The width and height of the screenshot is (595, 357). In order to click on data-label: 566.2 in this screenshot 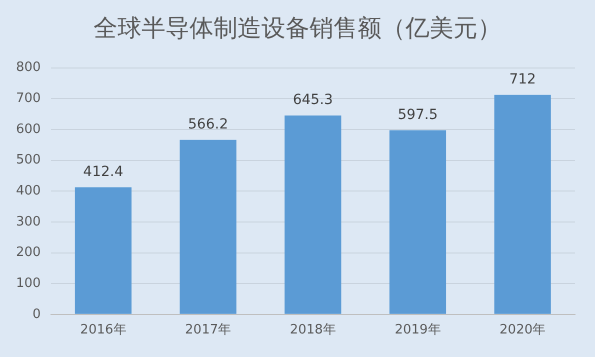, I will do `click(208, 124)`.